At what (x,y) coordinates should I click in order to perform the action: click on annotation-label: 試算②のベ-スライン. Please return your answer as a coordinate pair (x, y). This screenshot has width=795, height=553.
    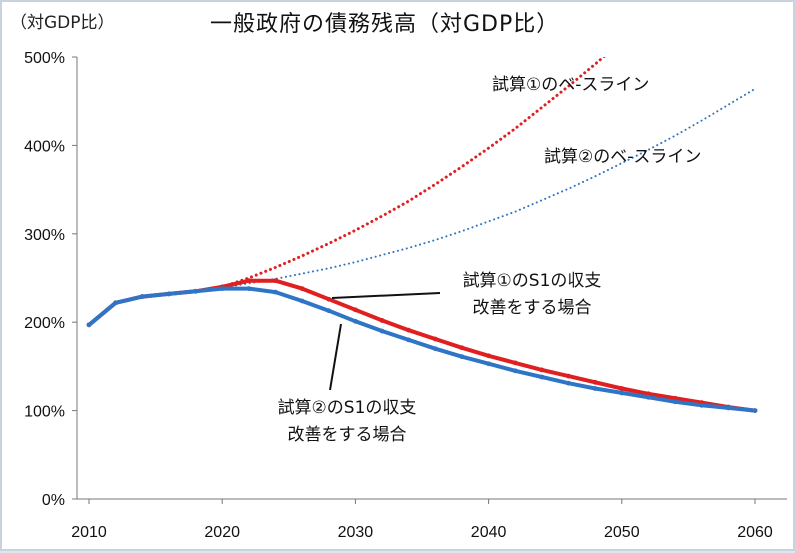
    Looking at the image, I should click on (622, 157).